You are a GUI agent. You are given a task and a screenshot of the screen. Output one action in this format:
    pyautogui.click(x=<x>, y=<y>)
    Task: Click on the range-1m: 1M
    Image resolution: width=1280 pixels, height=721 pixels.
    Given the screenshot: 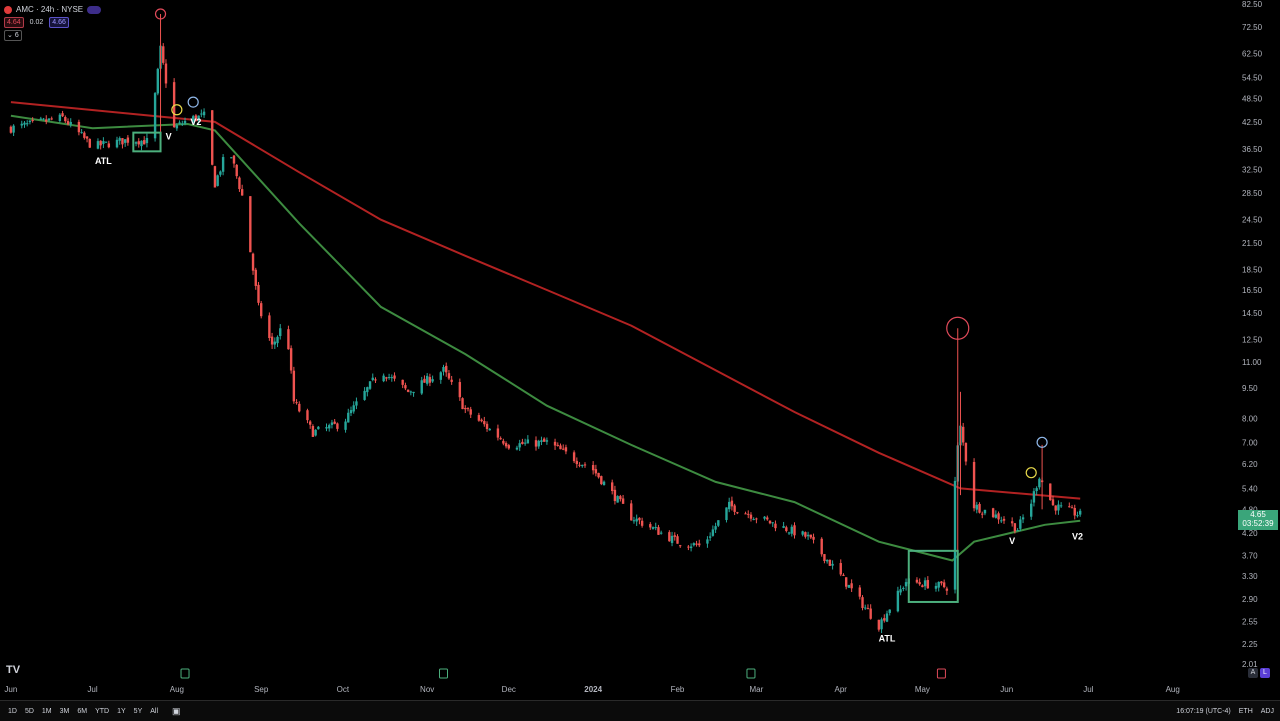 What is the action you would take?
    pyautogui.click(x=46, y=711)
    